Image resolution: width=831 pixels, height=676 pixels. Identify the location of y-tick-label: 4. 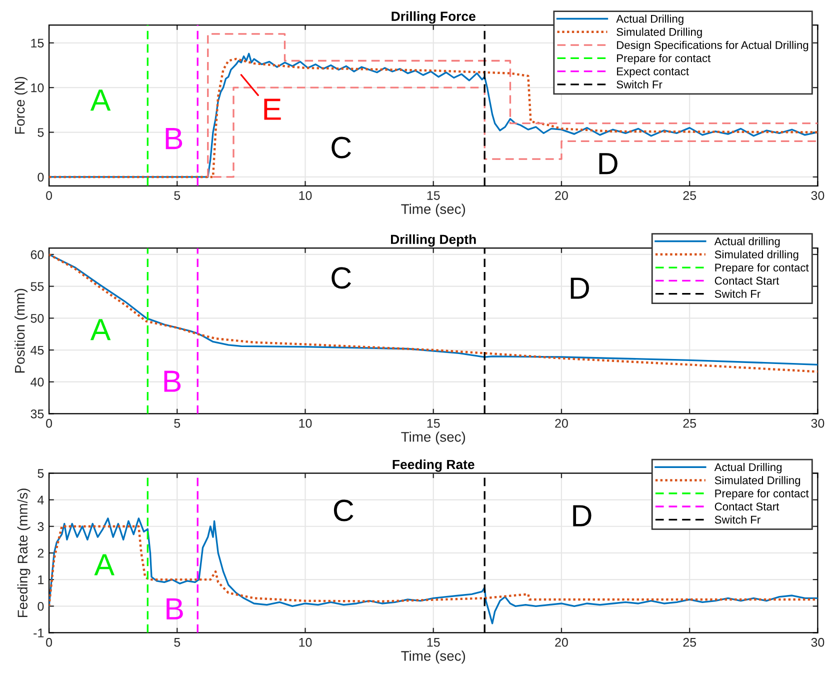
(41, 500).